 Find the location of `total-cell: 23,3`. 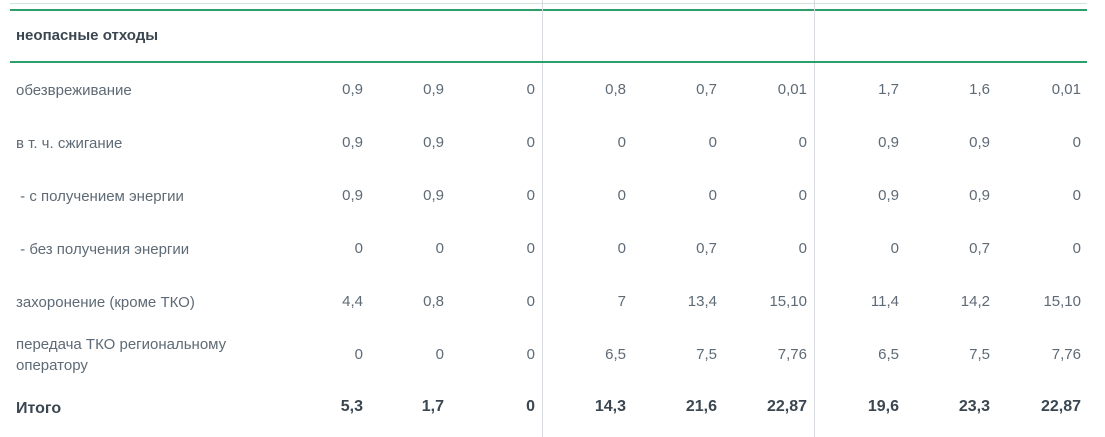

total-cell: 23,3 is located at coordinates (974, 406).